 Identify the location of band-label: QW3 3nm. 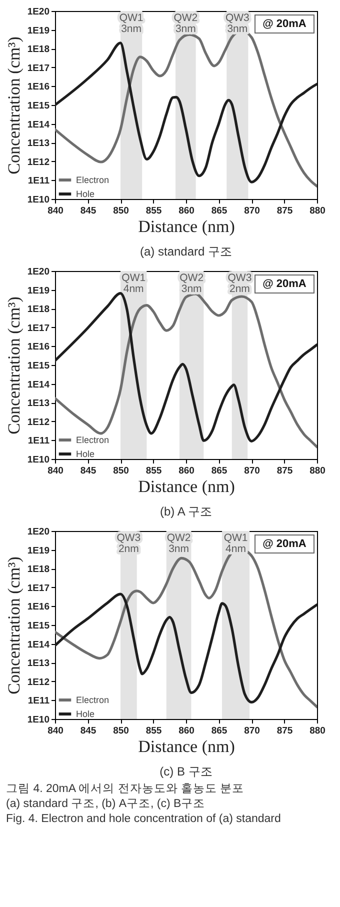
(237, 23).